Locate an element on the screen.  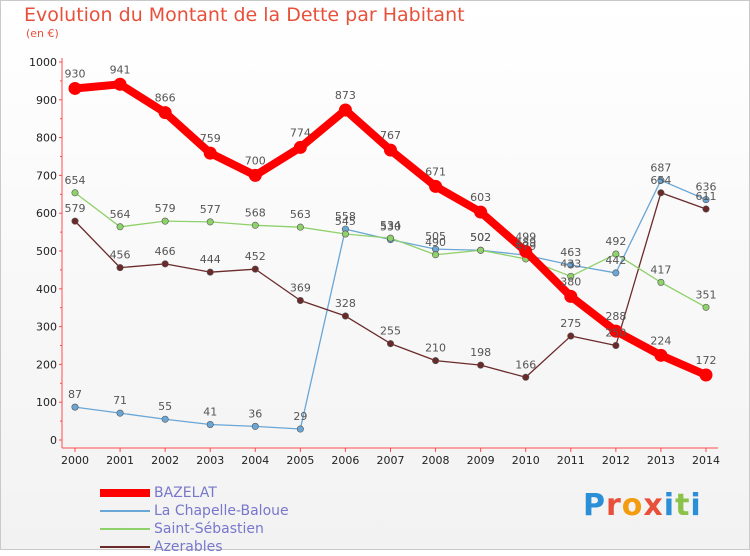
data-label: 563 is located at coordinates (300, 214).